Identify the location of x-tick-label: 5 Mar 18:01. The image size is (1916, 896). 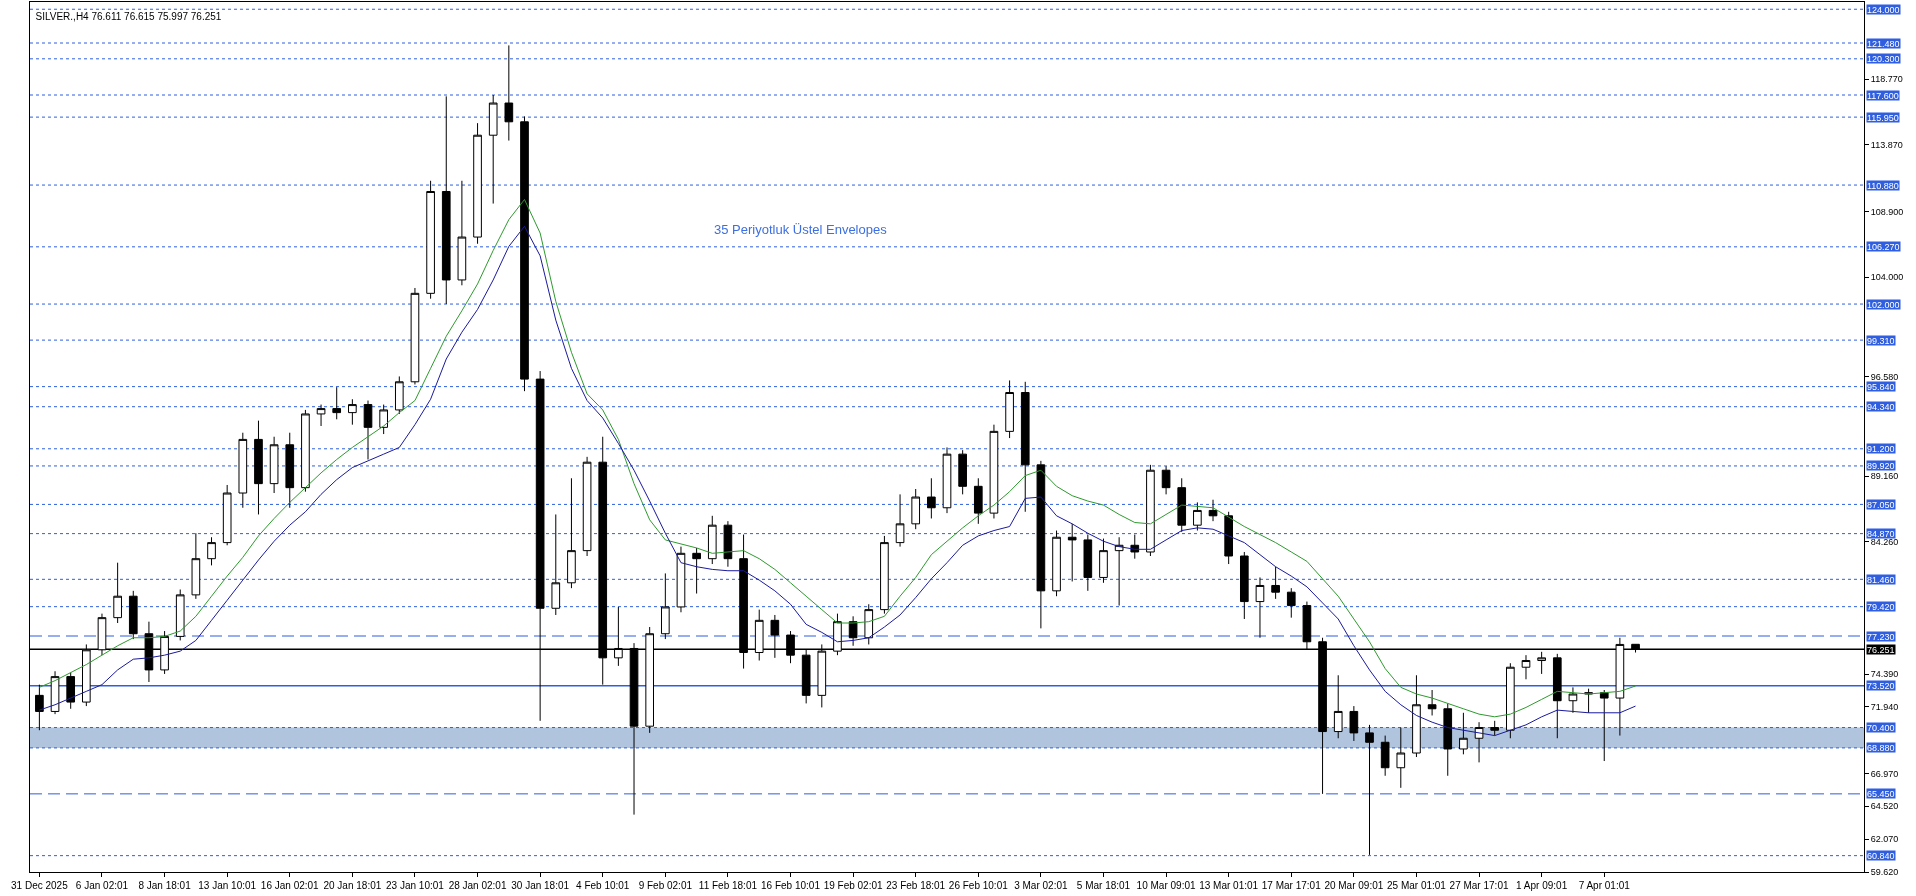
(1103, 885).